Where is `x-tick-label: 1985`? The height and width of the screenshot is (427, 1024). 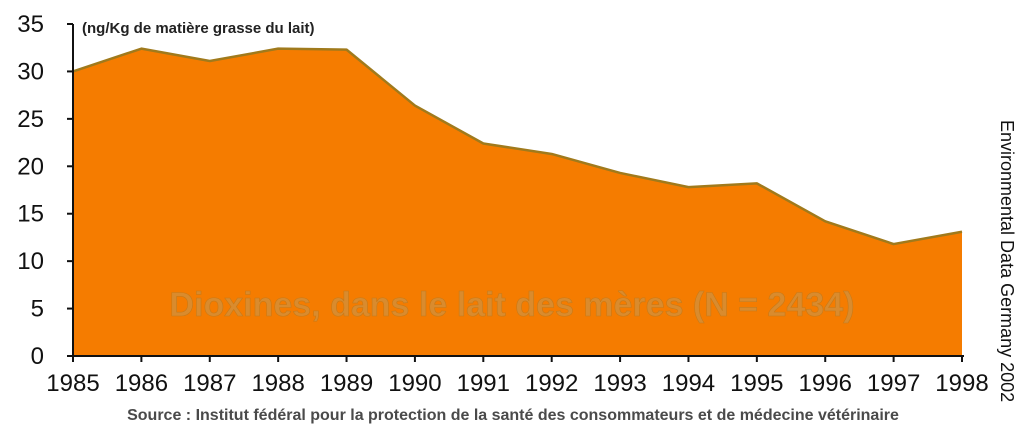 x-tick-label: 1985 is located at coordinates (72, 383).